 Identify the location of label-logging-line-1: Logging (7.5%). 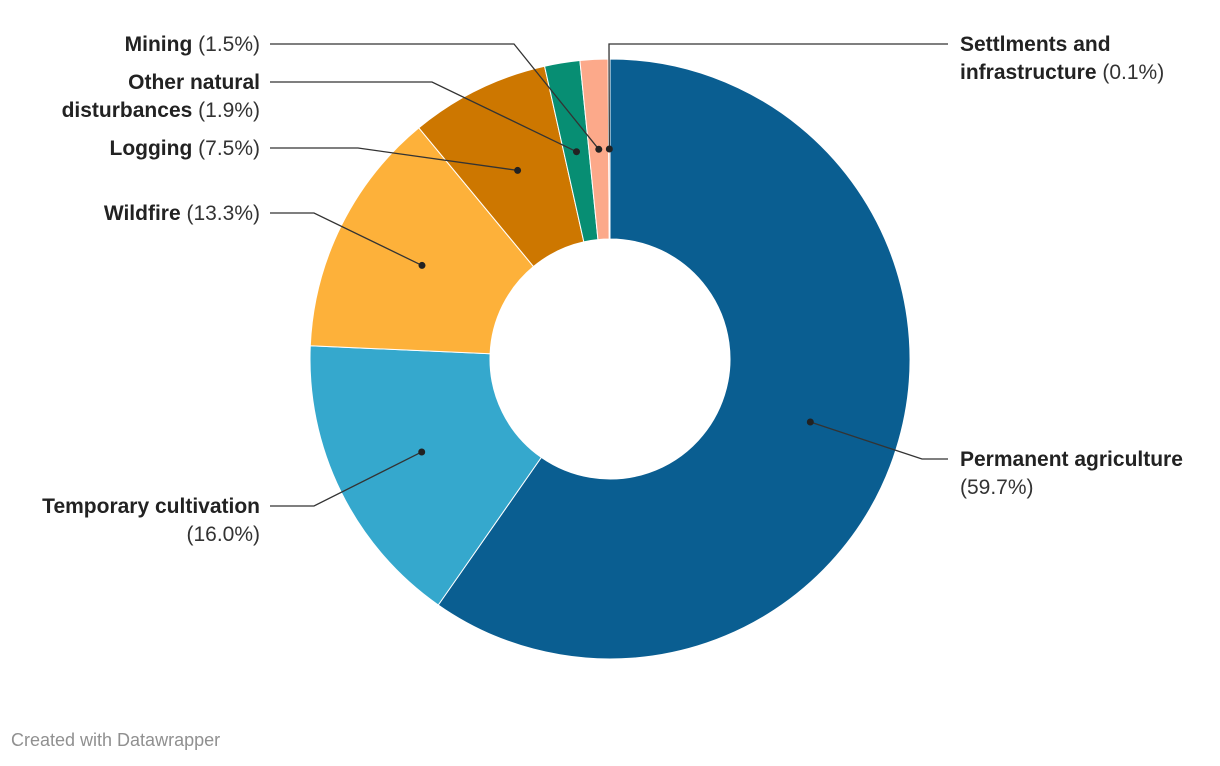
(185, 148).